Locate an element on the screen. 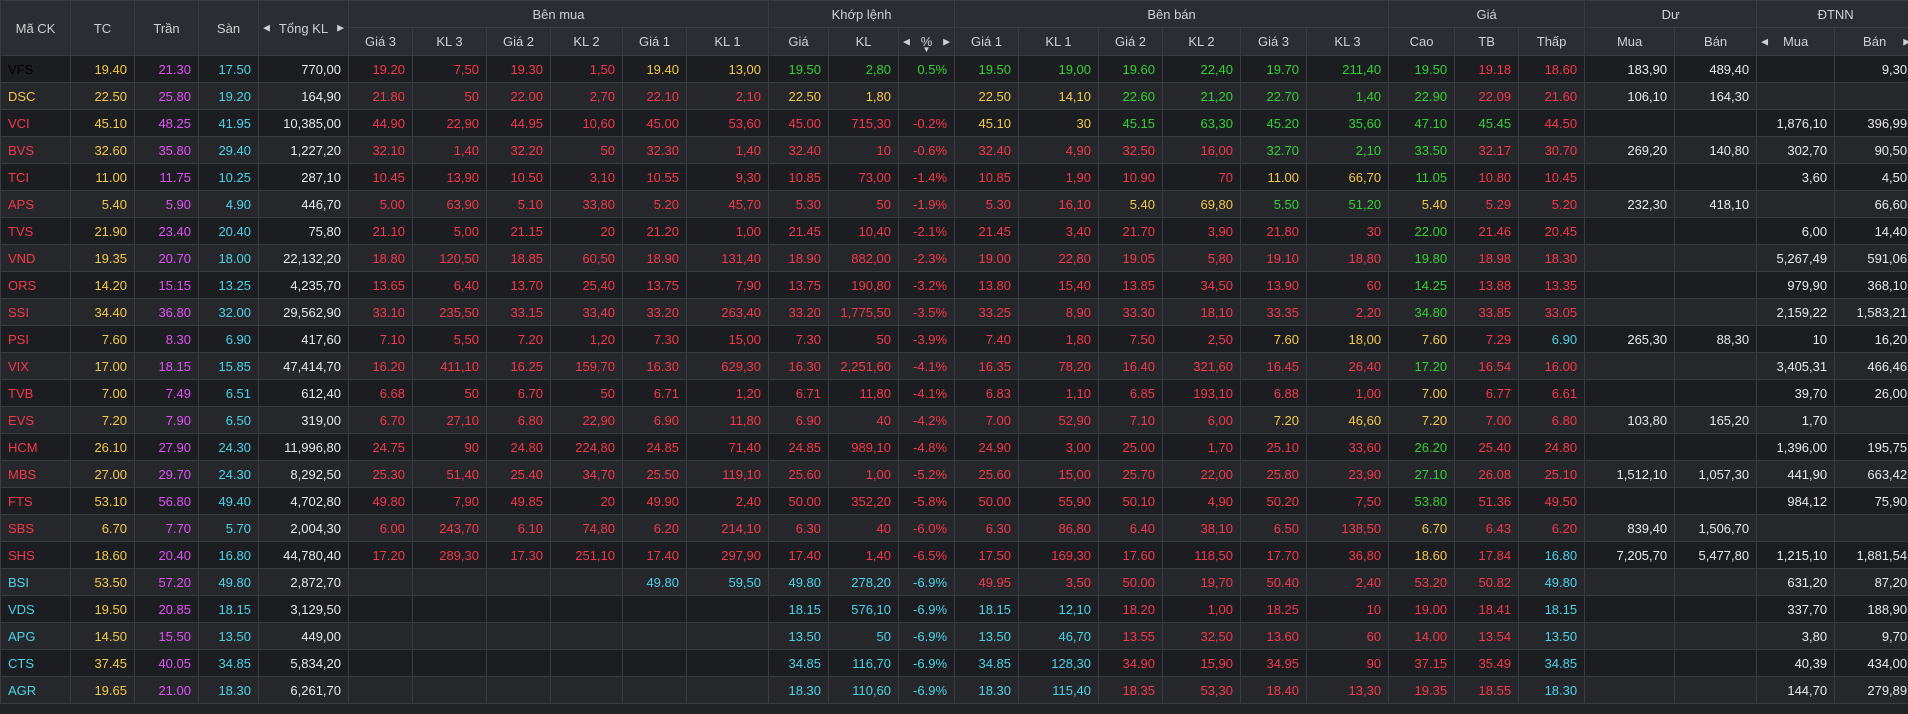 The height and width of the screenshot is (714, 1908). match-pct-cell: -1.4% is located at coordinates (927, 177).